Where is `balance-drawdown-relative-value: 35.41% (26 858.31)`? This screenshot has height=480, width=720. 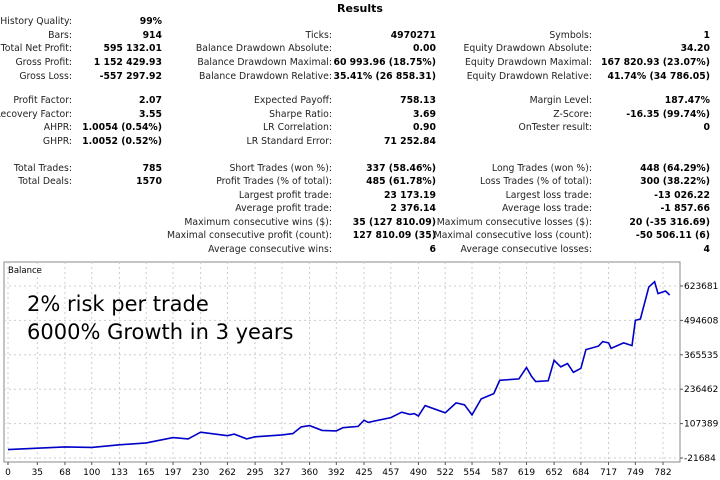
balance-drawdown-relative-value: 35.41% (26 858.31) is located at coordinates (384, 76).